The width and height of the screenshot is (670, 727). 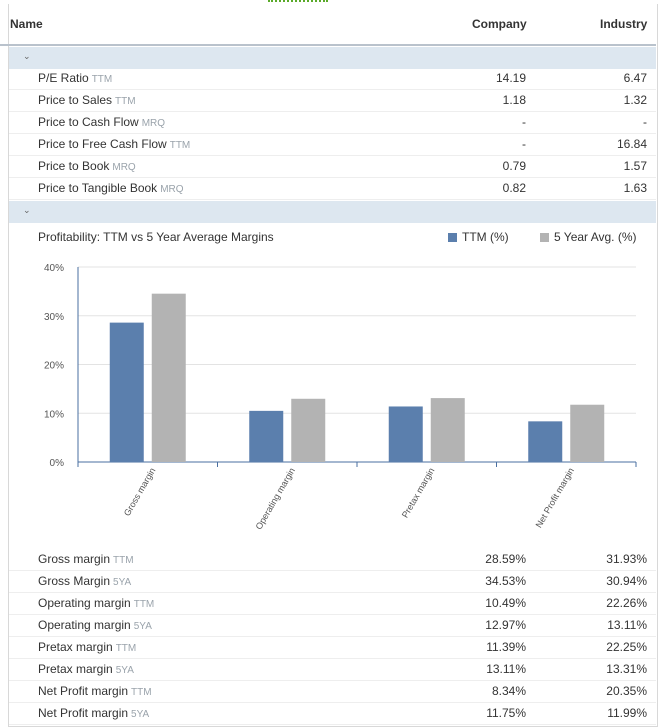 What do you see at coordinates (332, 78) in the screenshot?
I see `table-row: P/E Ratio TTM 14.19 6.47` at bounding box center [332, 78].